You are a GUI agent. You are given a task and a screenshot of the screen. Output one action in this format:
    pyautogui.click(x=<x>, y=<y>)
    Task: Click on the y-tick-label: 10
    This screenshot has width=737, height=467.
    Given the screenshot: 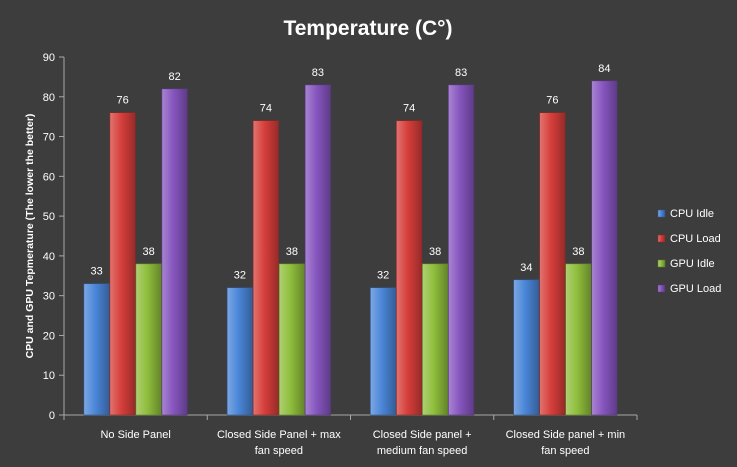 What is the action you would take?
    pyautogui.click(x=49, y=376)
    